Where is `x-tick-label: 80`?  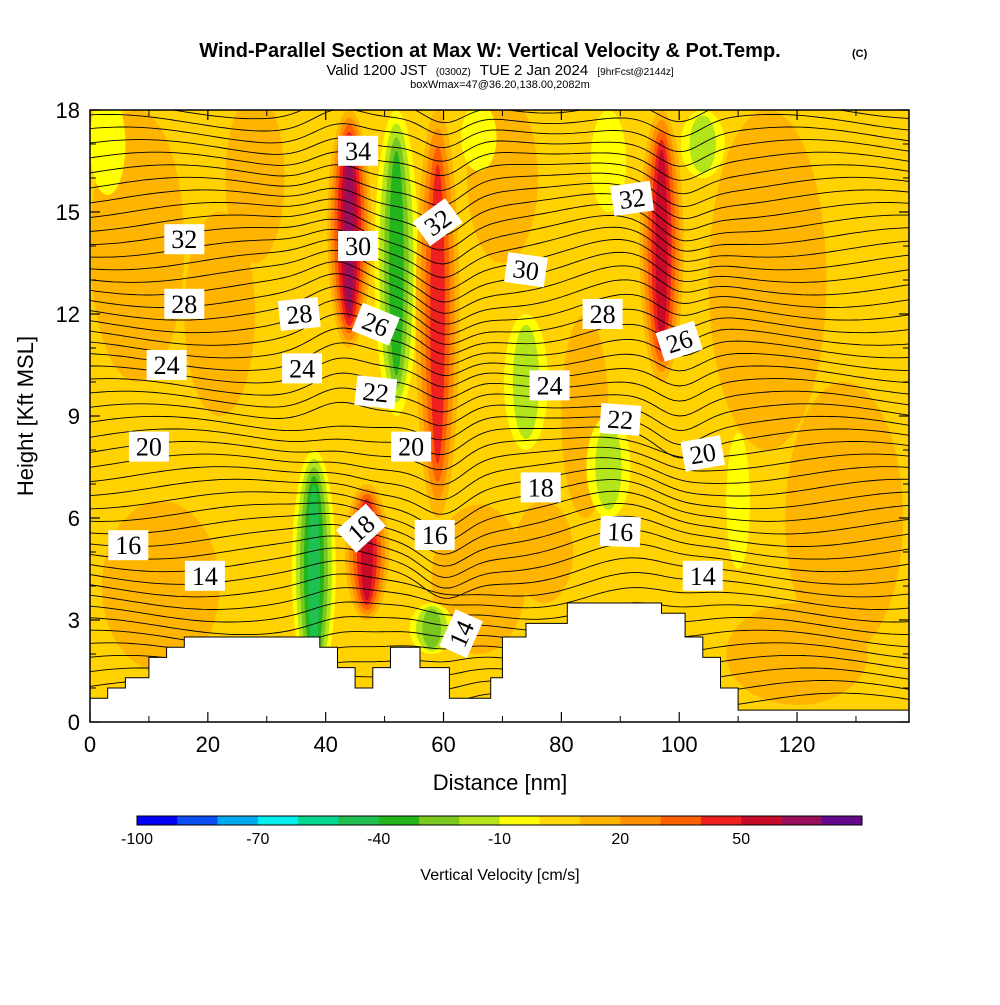 x-tick-label: 80 is located at coordinates (561, 744).